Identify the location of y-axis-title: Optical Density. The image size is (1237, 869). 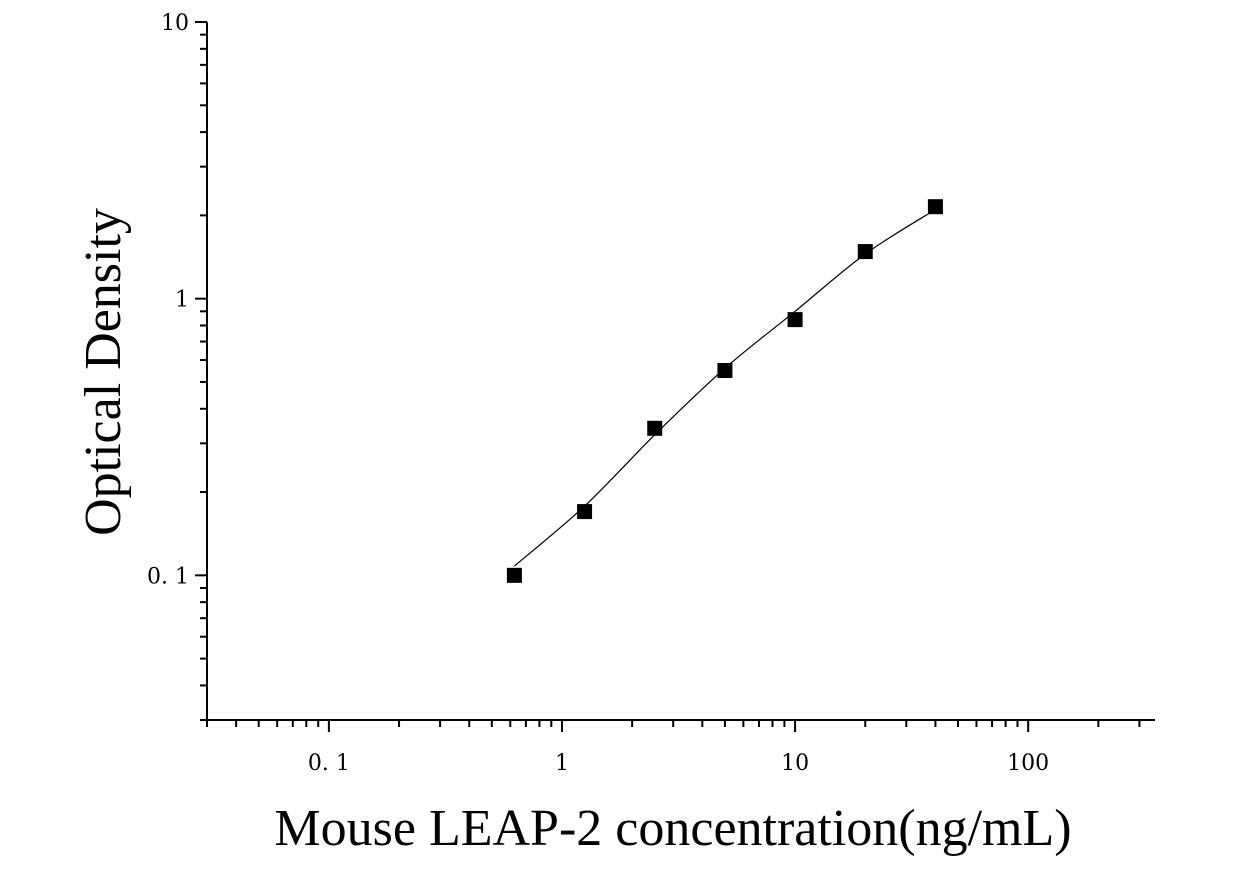
(103, 372).